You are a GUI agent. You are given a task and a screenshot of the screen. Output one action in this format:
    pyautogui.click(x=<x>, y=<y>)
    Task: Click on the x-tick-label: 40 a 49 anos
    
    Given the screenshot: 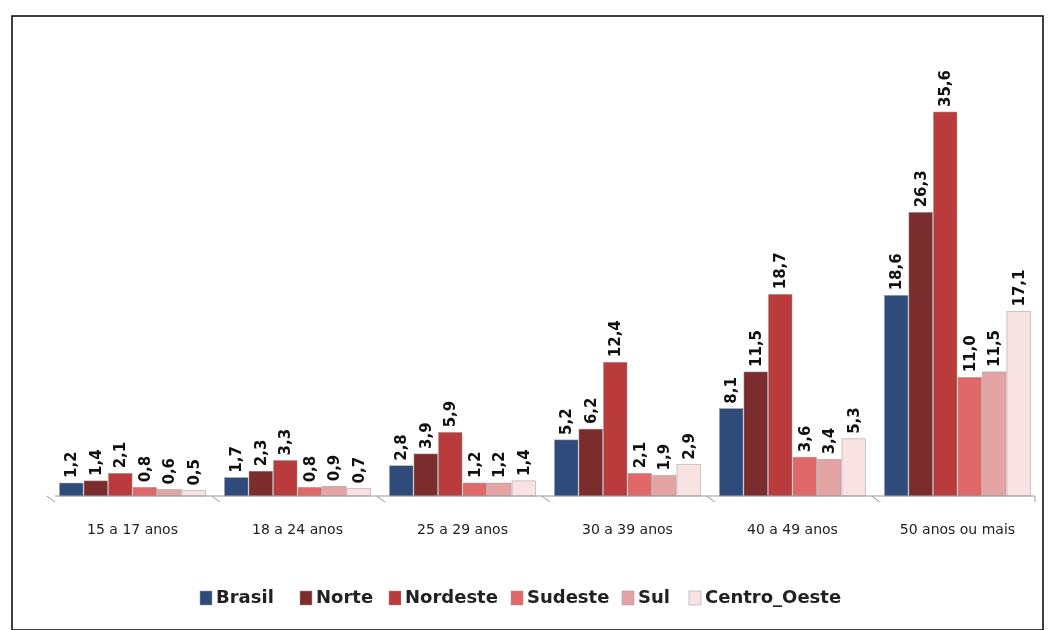 What is the action you would take?
    pyautogui.click(x=792, y=529)
    